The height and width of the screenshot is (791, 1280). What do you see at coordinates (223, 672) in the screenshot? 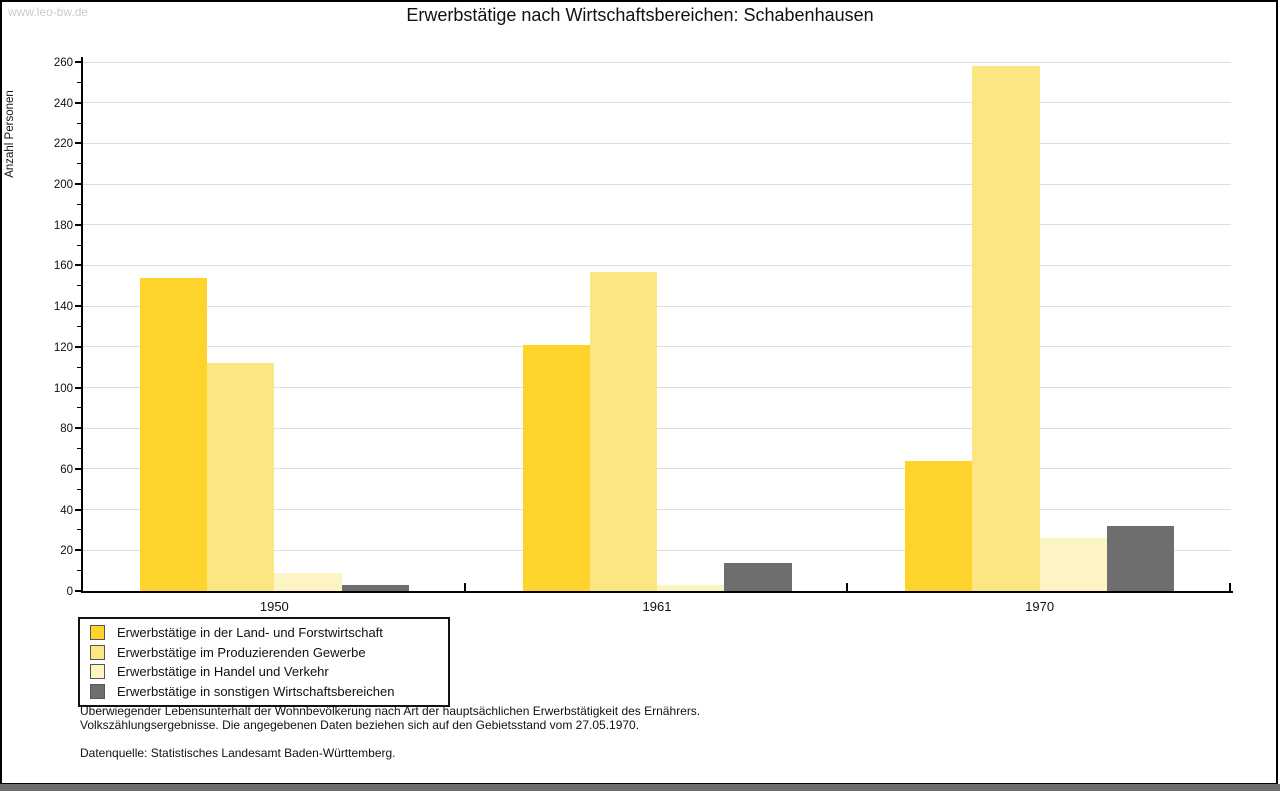
I see `legend-label: Erwerbstätige in Handel und Verkehr` at bounding box center [223, 672].